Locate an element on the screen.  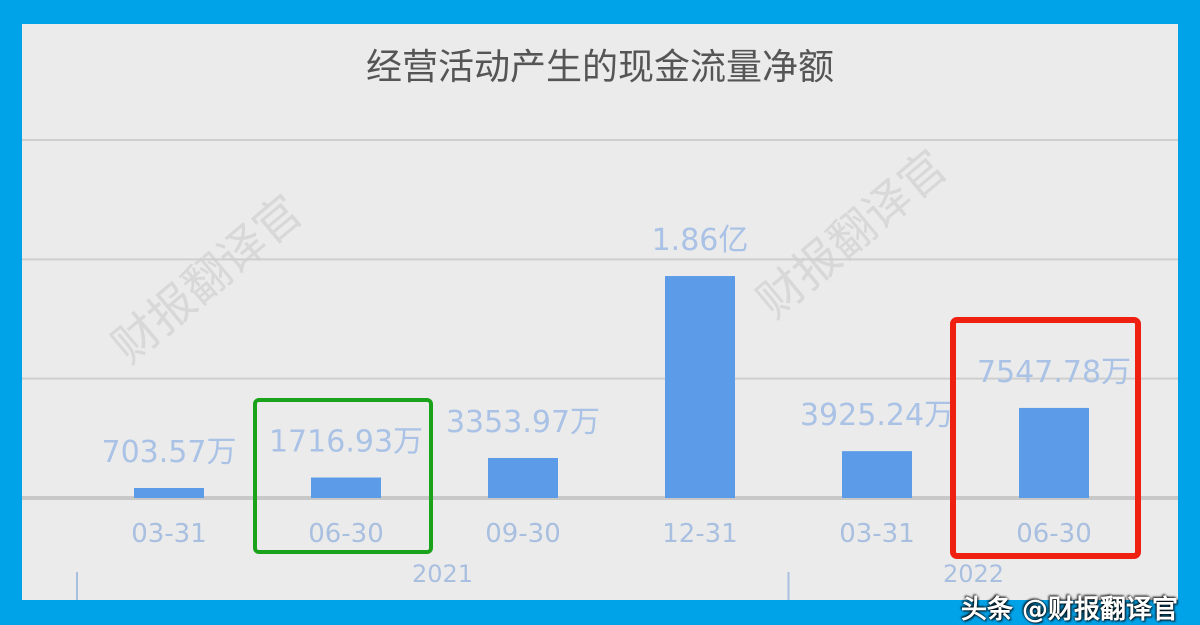
x-tick-label: 12-31 is located at coordinates (700, 534).